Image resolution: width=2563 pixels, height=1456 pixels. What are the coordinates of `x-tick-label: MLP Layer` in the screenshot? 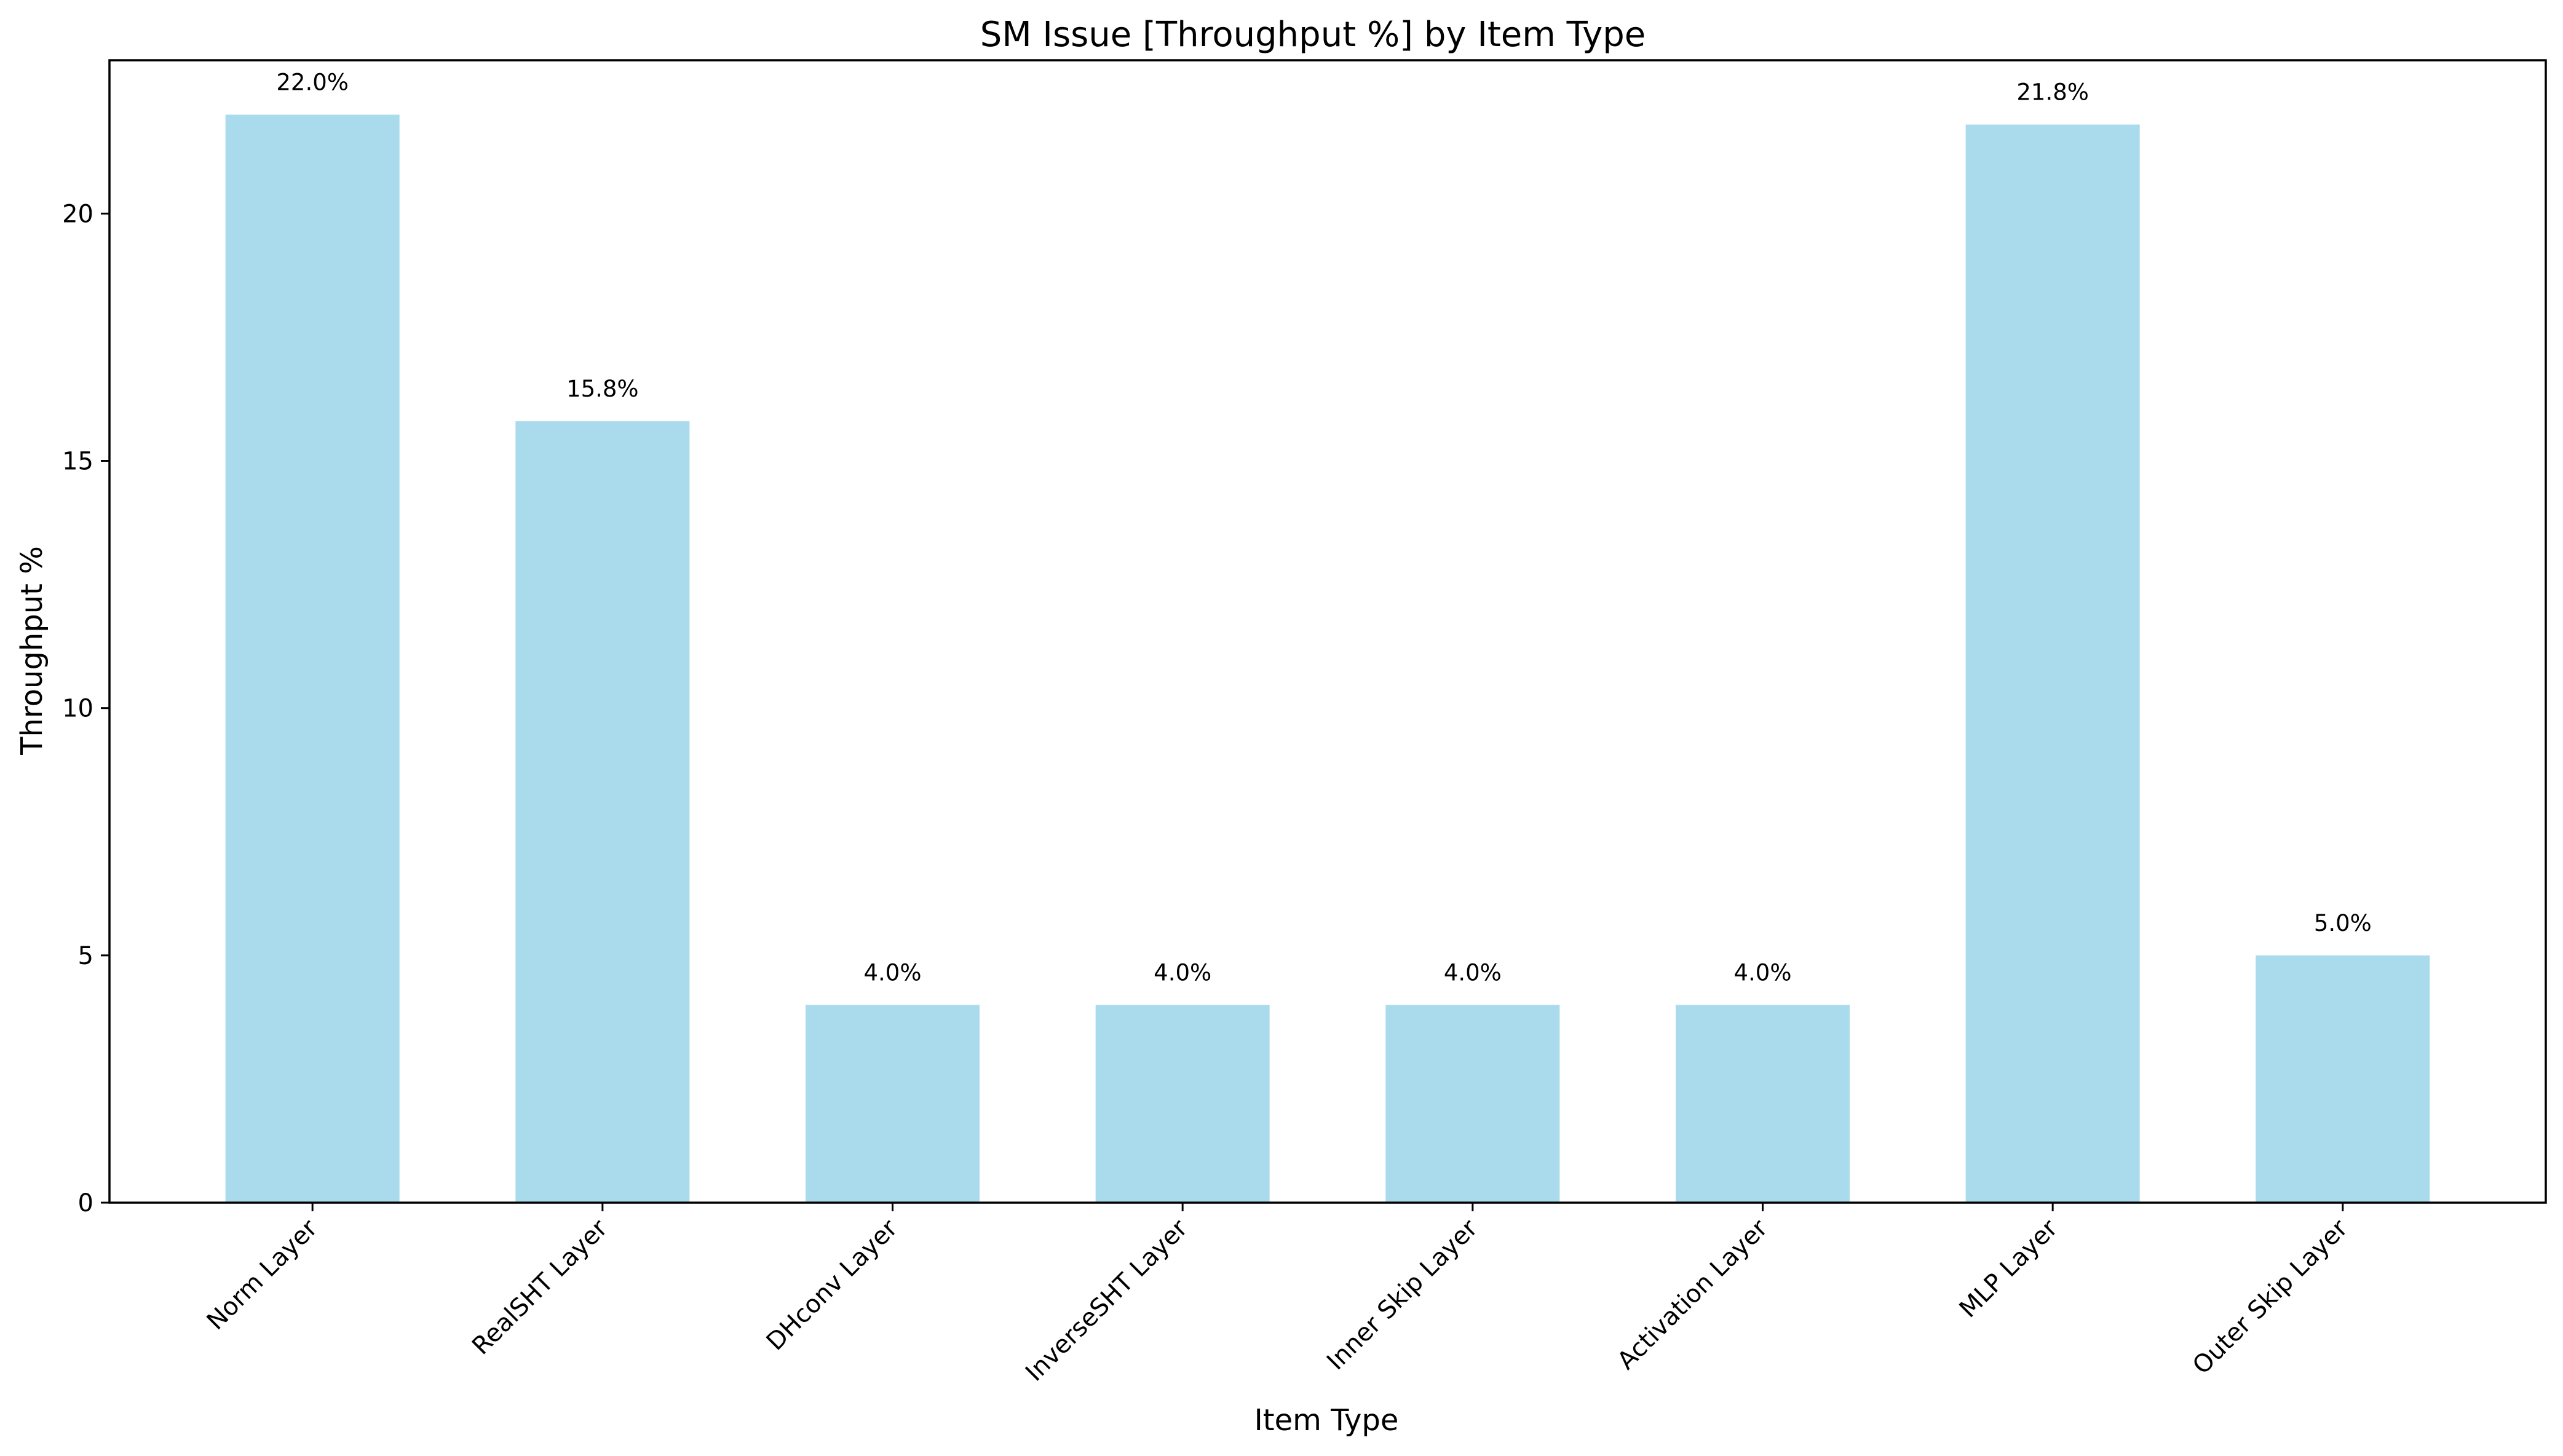 It's located at (2009, 1269).